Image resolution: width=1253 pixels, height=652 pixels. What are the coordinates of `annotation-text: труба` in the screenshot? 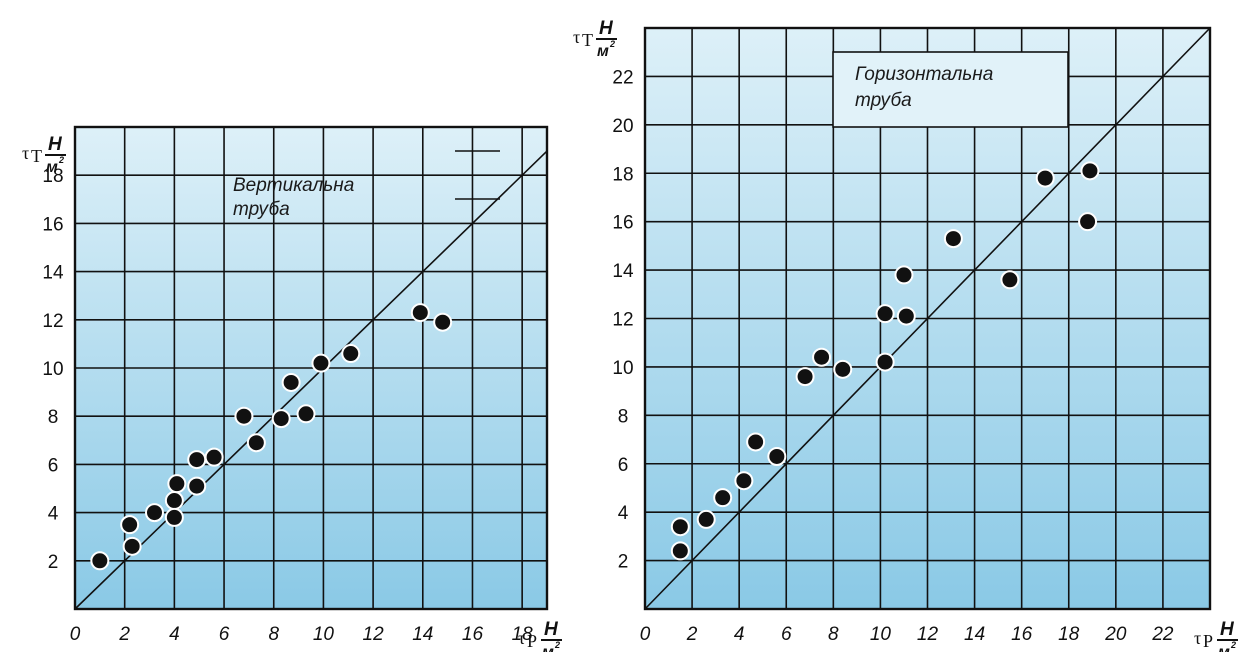 It's located at (261, 209).